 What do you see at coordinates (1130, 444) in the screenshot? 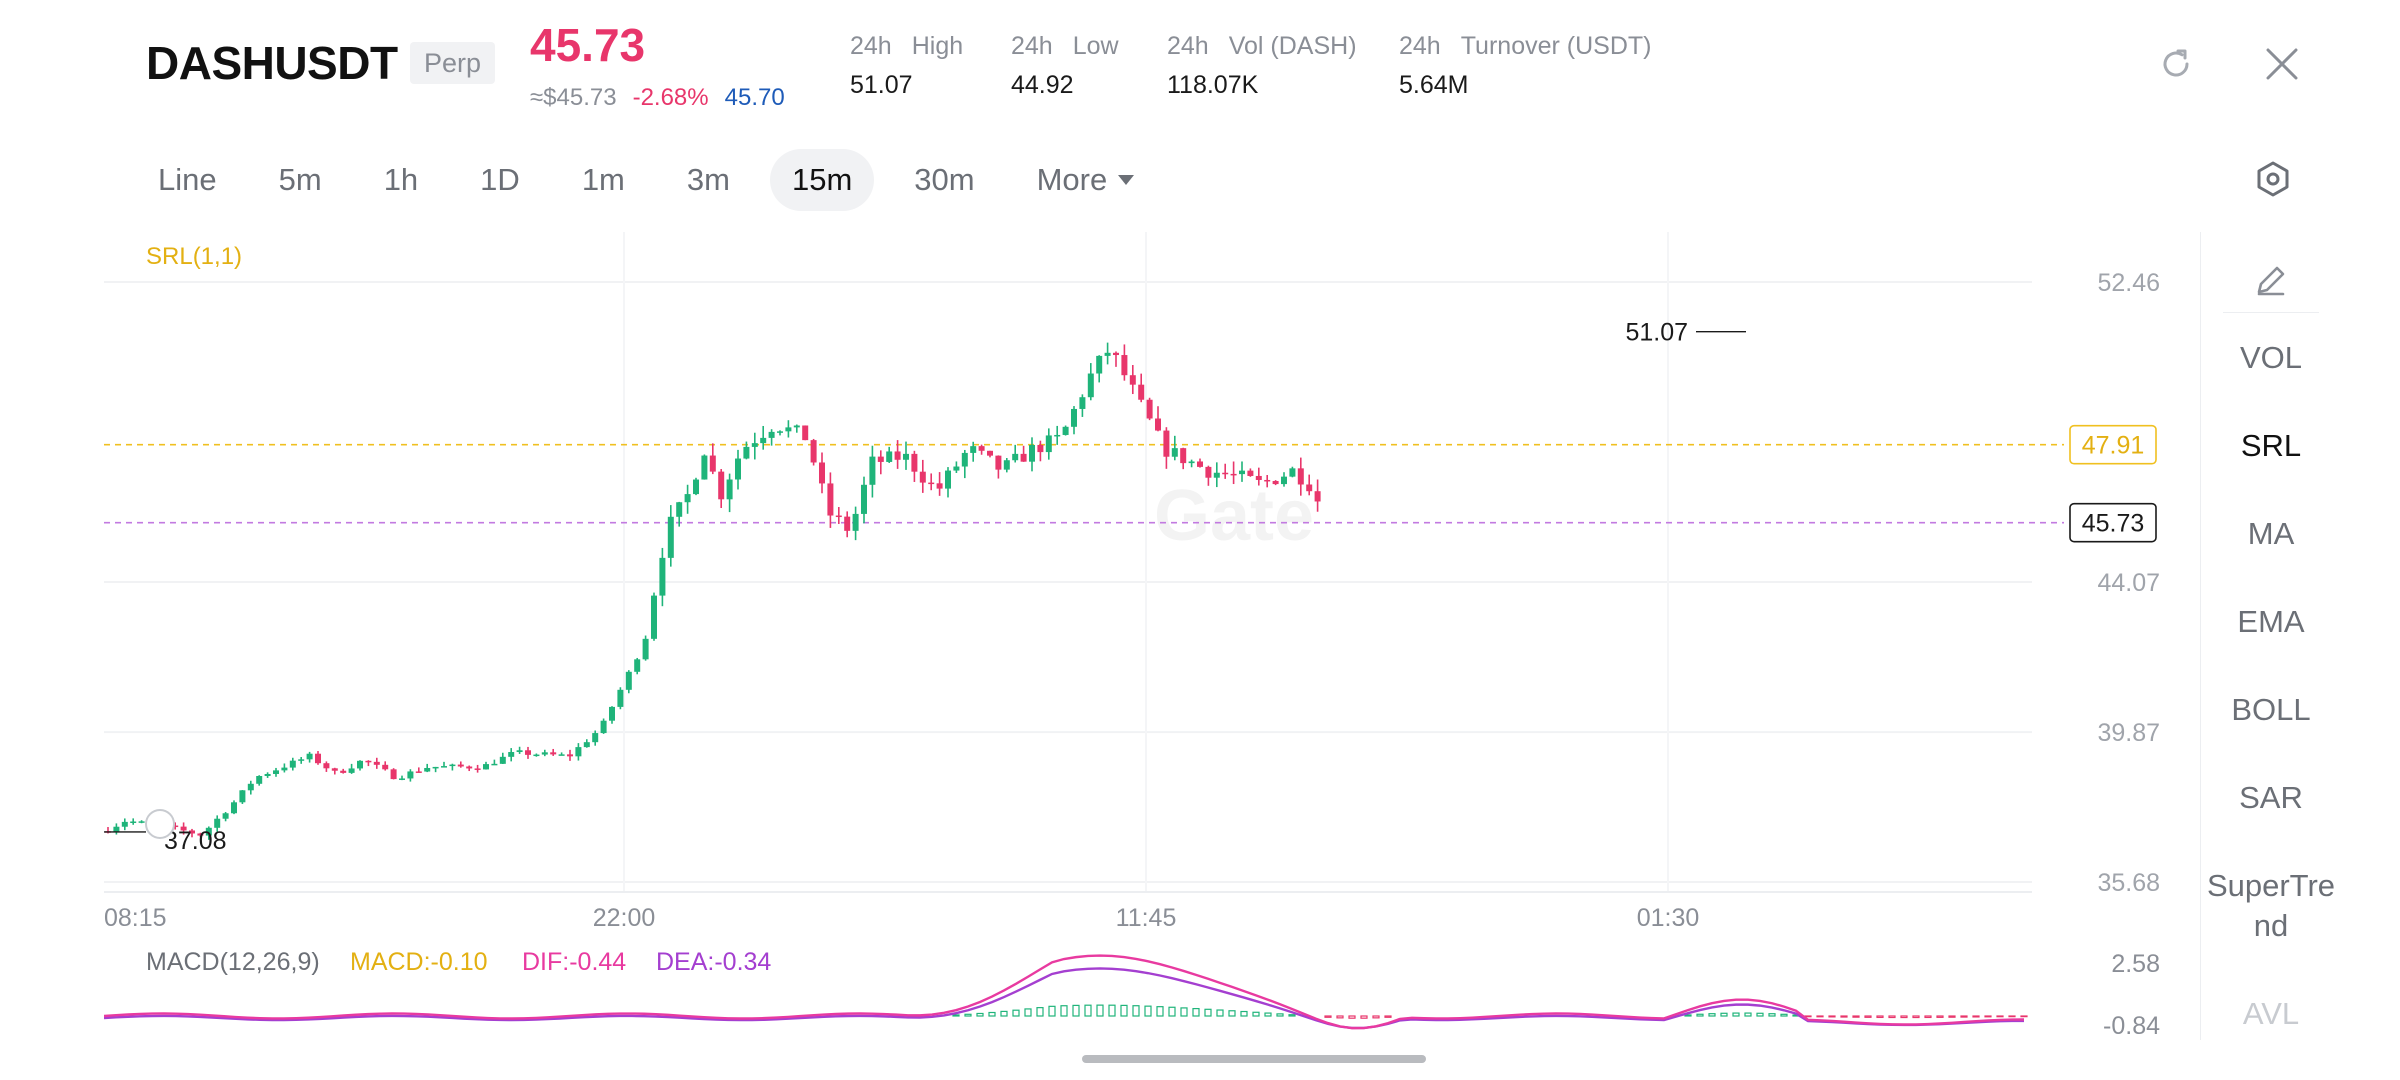
I see `srl-level-line: 47.91` at bounding box center [1130, 444].